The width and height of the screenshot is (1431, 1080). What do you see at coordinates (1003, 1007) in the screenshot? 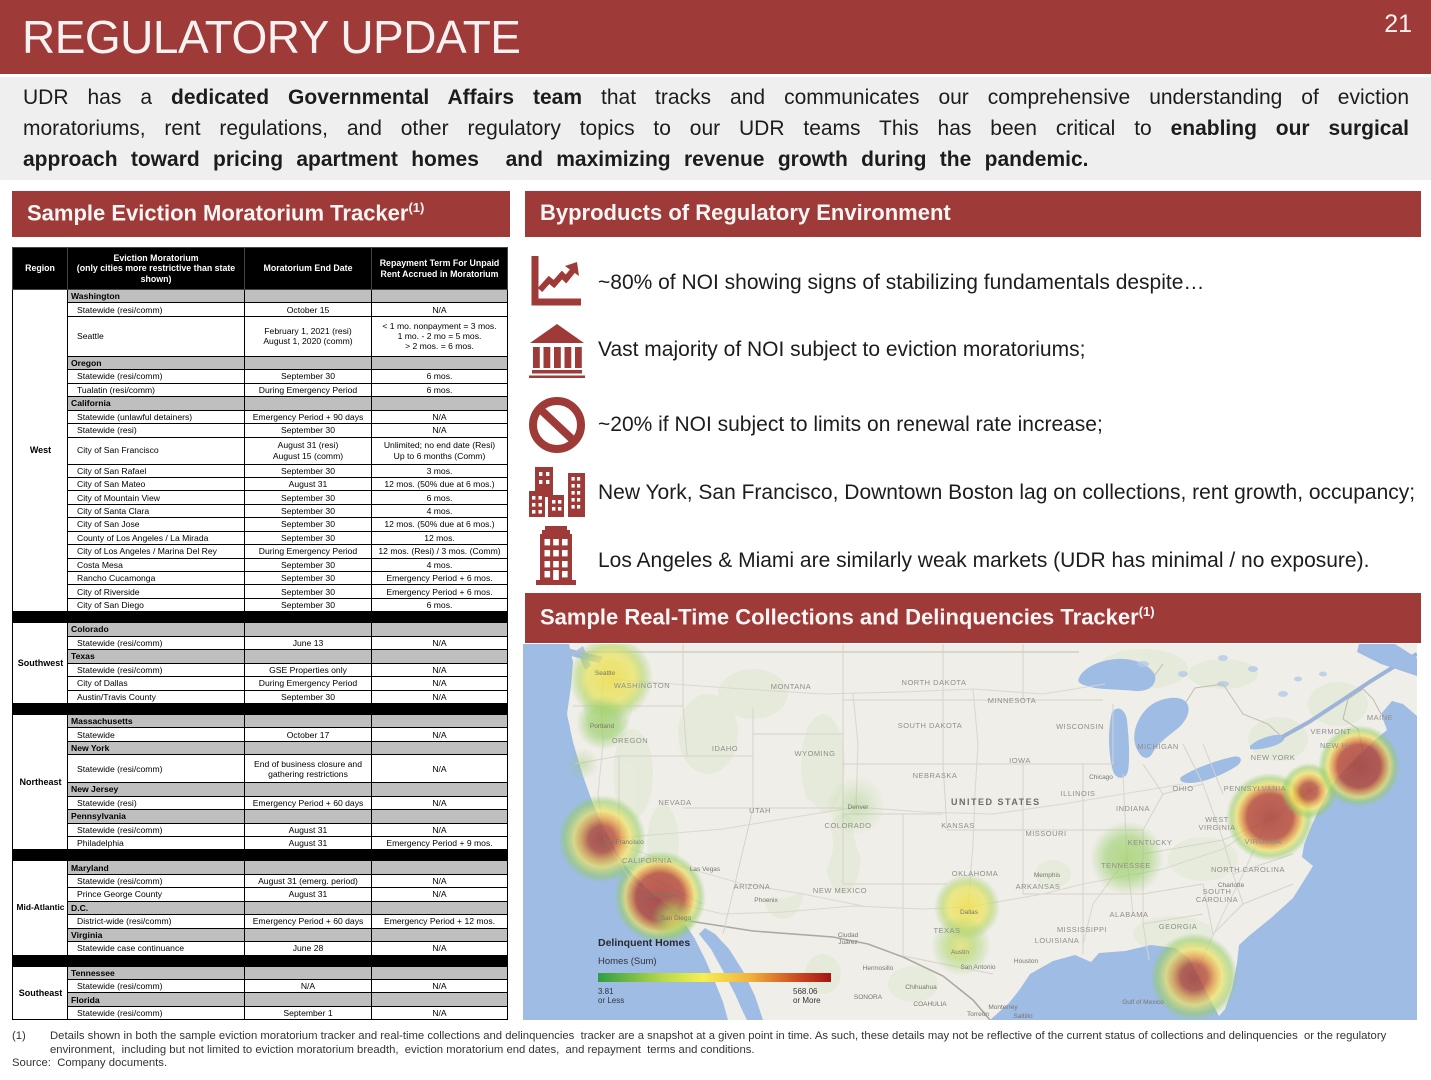
I see `svg-text: Monterrey` at bounding box center [1003, 1007].